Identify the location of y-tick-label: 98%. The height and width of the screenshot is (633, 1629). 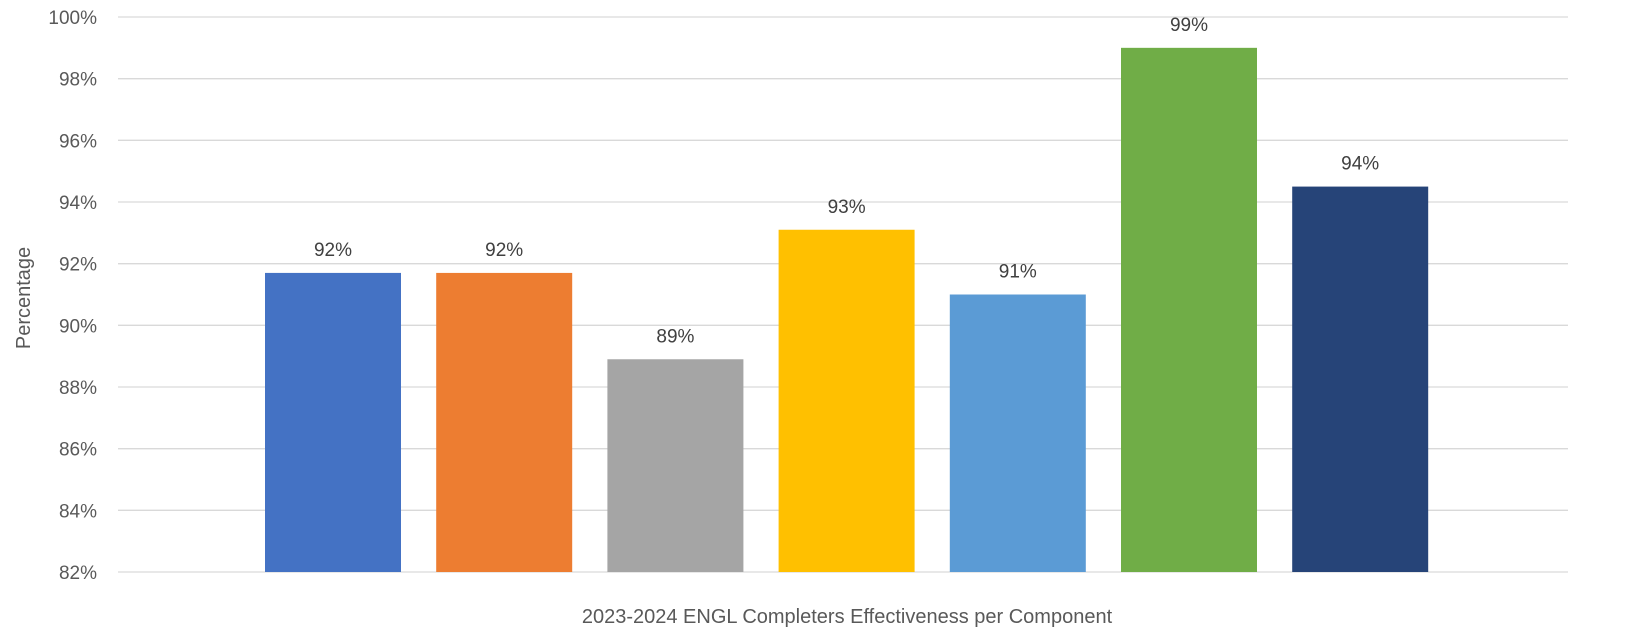
(78, 80).